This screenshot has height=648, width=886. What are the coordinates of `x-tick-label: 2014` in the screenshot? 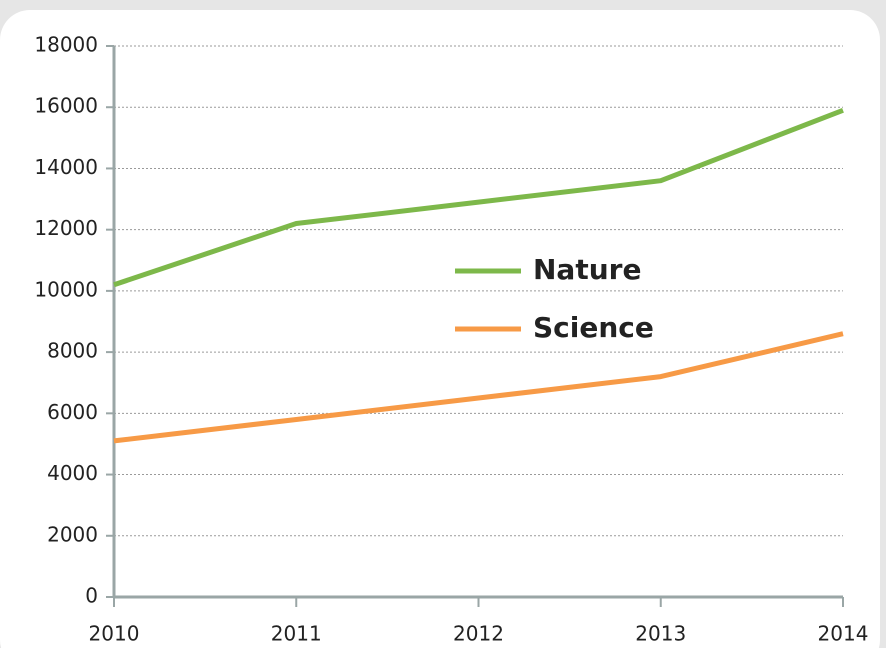 It's located at (843, 634).